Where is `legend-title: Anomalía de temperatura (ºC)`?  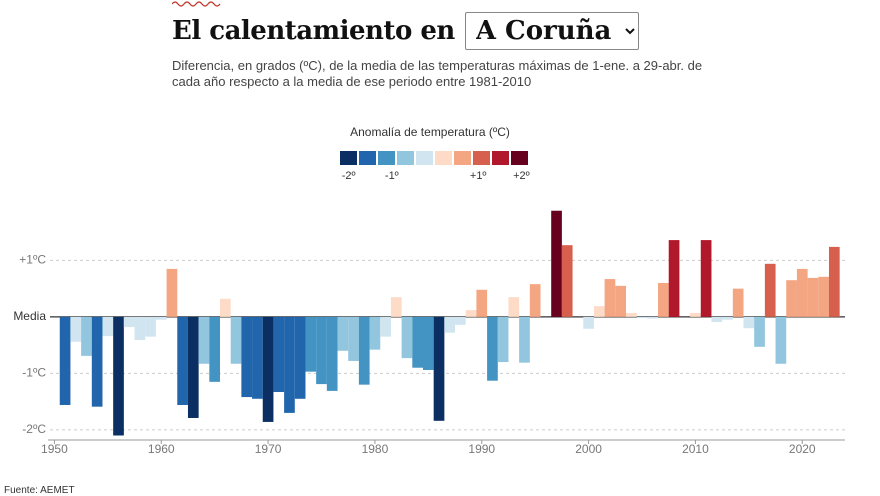 legend-title: Anomalía de temperatura (ºC) is located at coordinates (430, 132).